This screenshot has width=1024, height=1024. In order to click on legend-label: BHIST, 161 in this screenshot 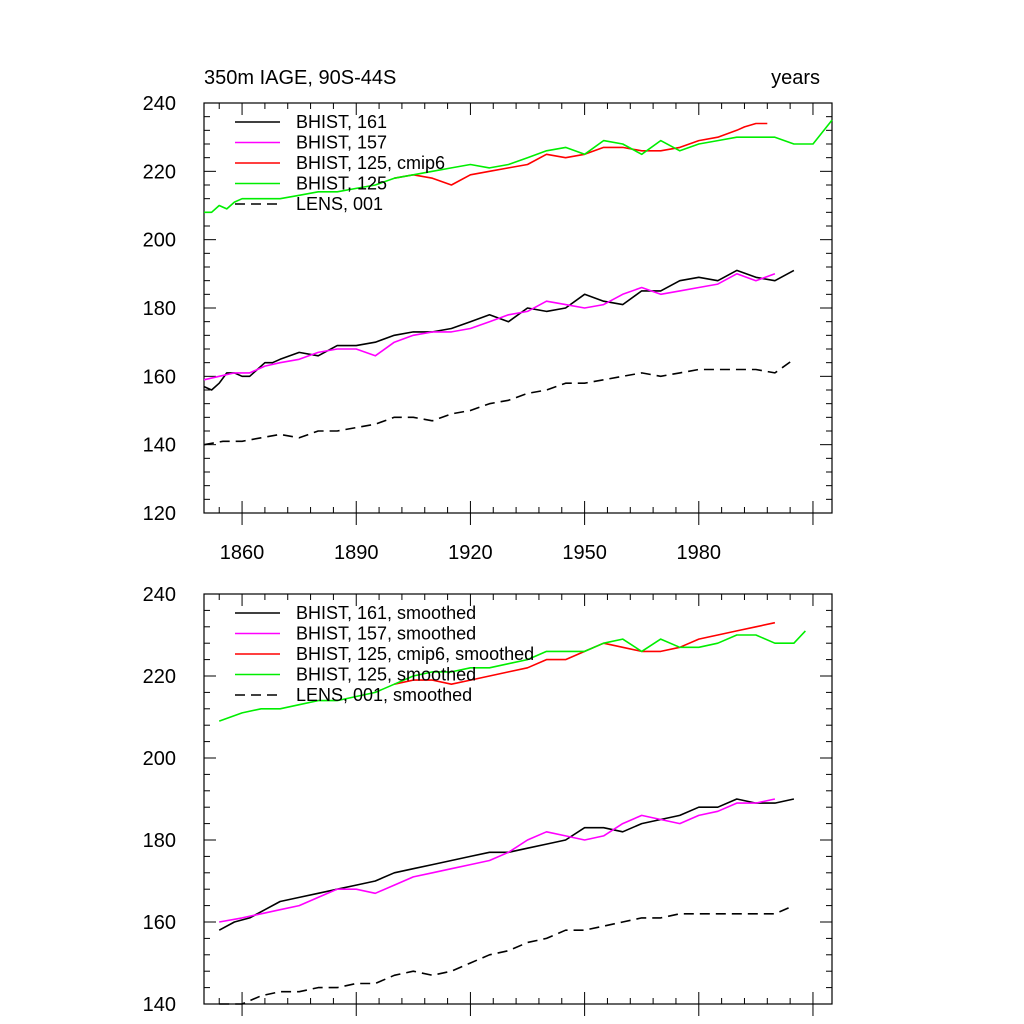, I will do `click(341, 122)`.